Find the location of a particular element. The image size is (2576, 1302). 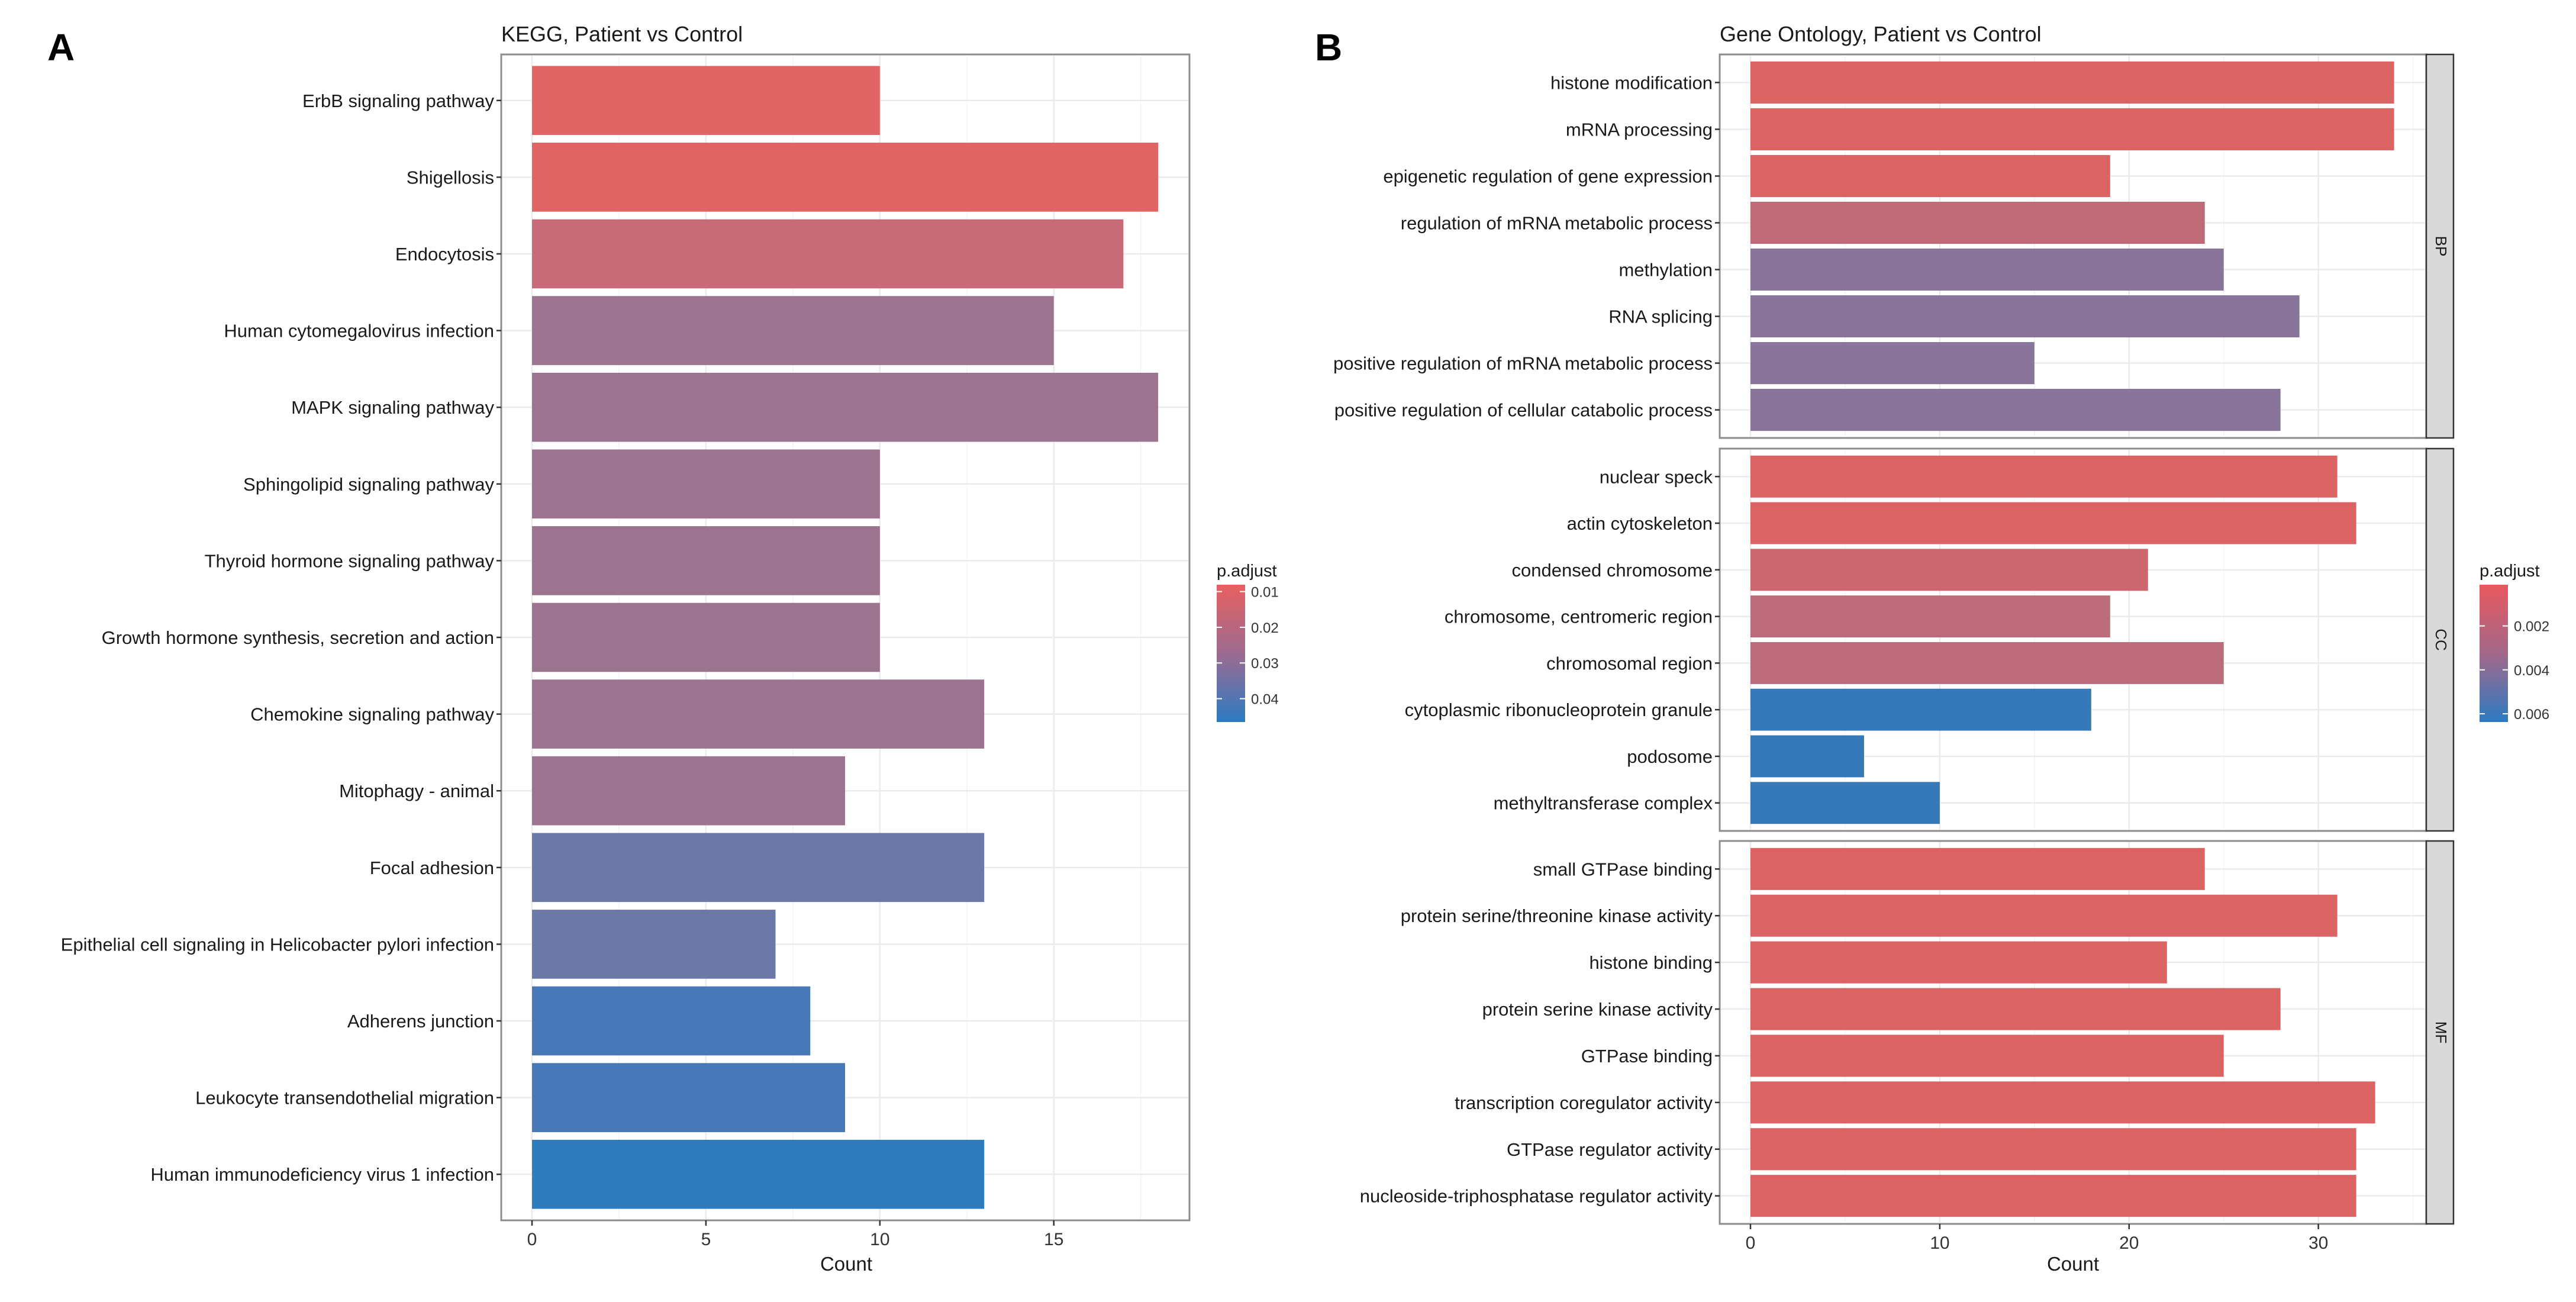

y-tick-label: condensed chromosome is located at coordinates (1612, 570).